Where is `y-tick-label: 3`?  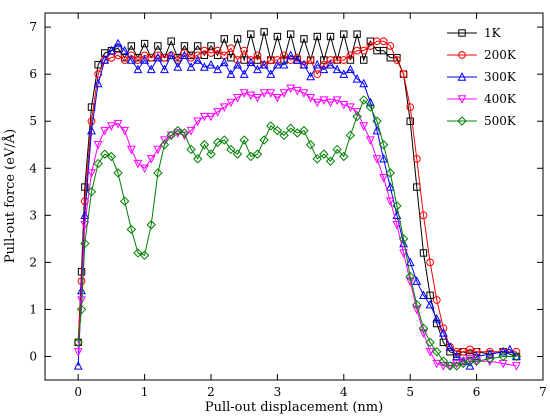
y-tick-label: 3 is located at coordinates (33, 215).